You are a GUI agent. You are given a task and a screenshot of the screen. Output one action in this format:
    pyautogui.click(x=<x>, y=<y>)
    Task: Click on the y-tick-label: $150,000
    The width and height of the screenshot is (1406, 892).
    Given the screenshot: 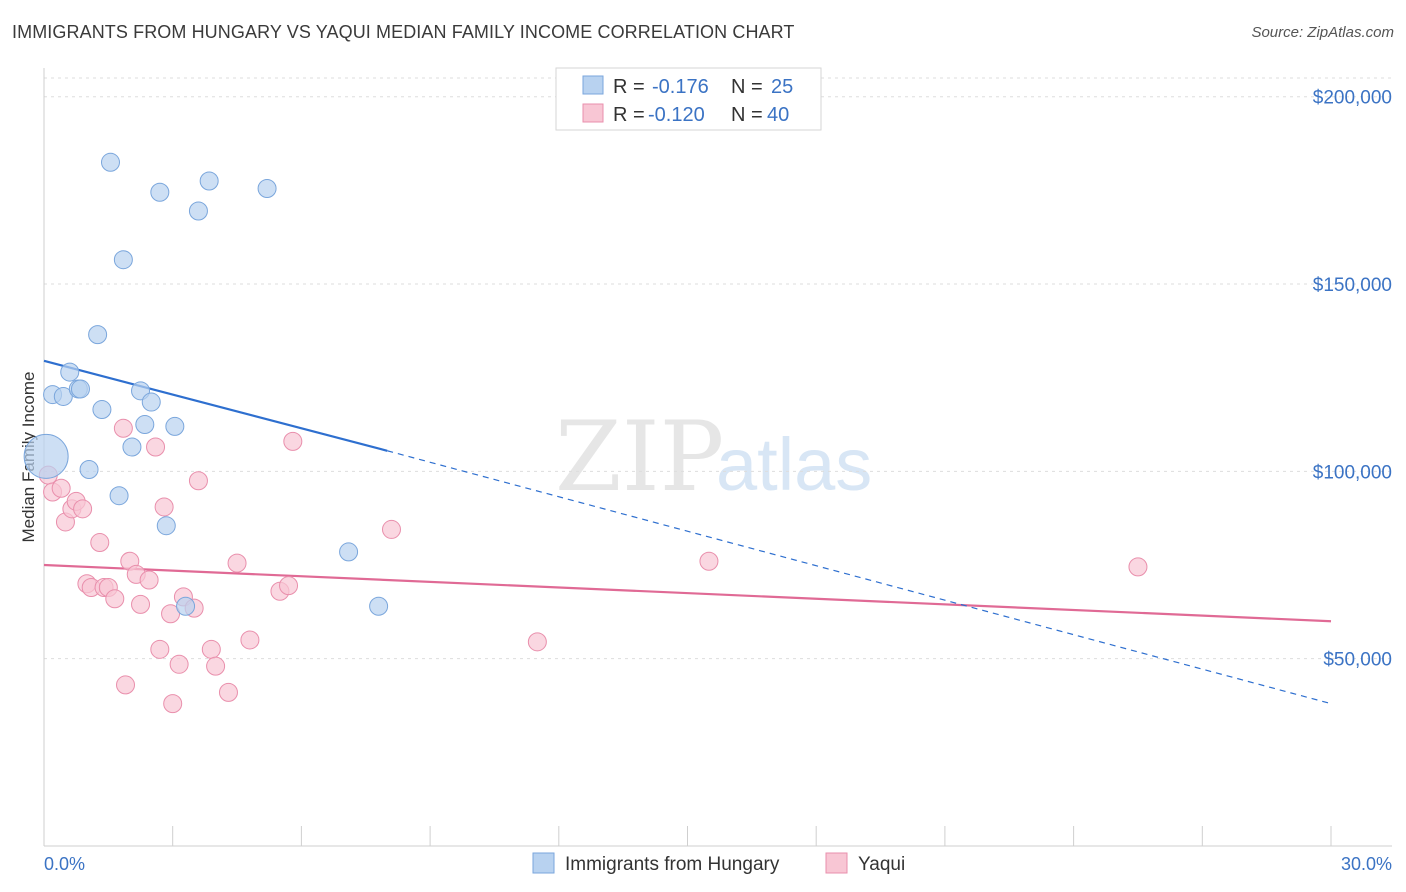 What is the action you would take?
    pyautogui.click(x=1352, y=285)
    